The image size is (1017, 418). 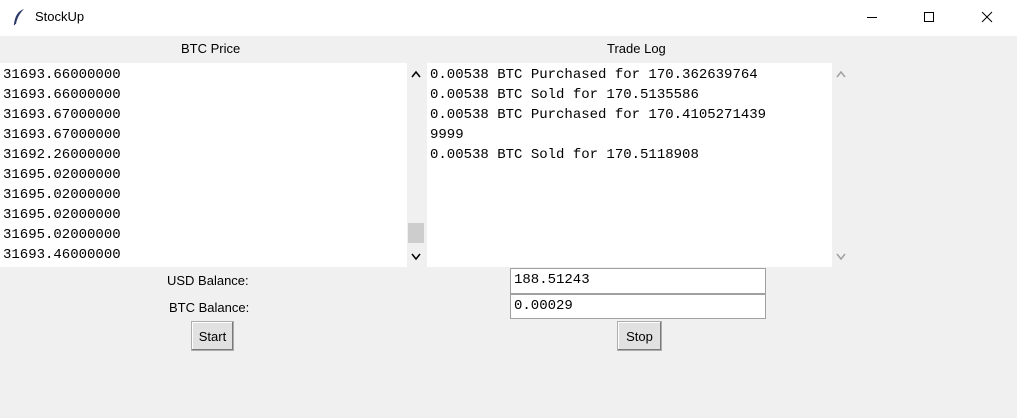 What do you see at coordinates (564, 155) in the screenshot?
I see `list-item: 0.00538 BTC Sold for 170.5118908` at bounding box center [564, 155].